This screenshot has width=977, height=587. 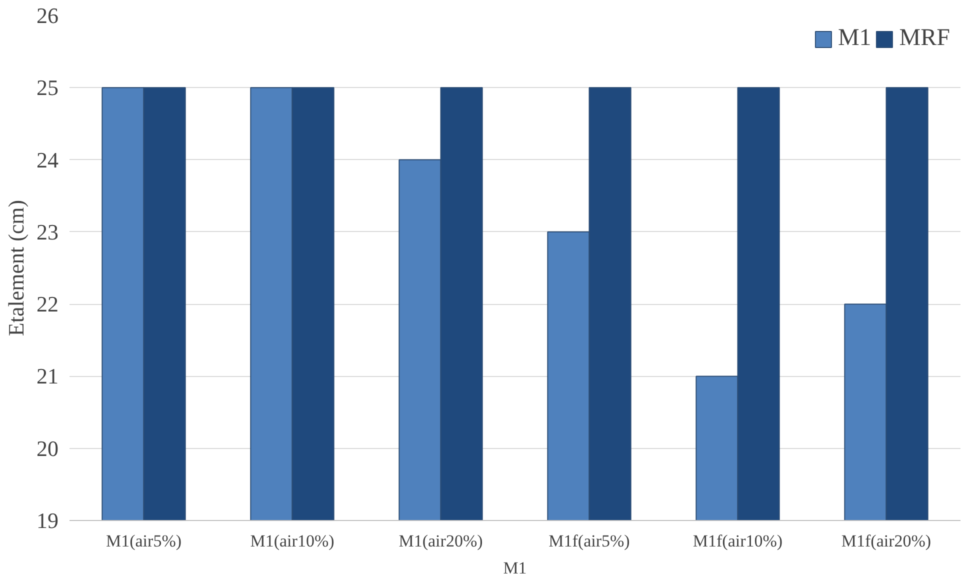 What do you see at coordinates (855, 38) in the screenshot?
I see `legend-label: M1` at bounding box center [855, 38].